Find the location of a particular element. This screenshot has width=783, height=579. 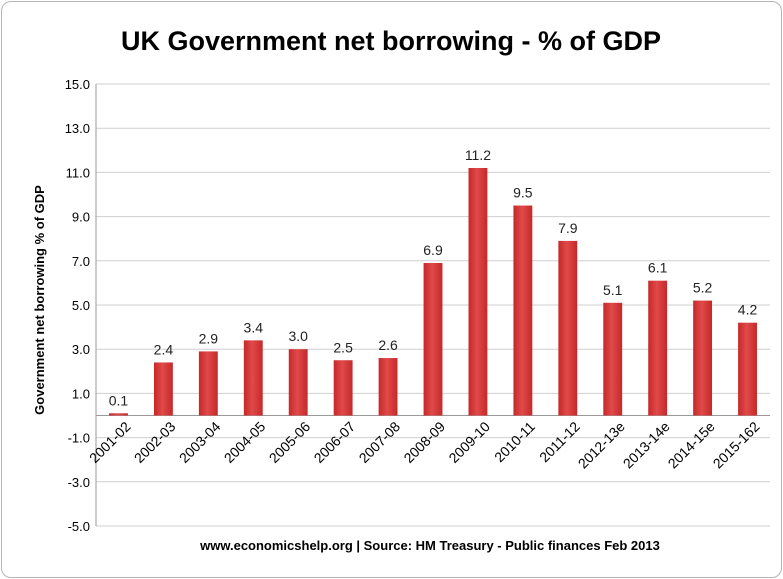

bar-value-label: 3.4 is located at coordinates (254, 327).